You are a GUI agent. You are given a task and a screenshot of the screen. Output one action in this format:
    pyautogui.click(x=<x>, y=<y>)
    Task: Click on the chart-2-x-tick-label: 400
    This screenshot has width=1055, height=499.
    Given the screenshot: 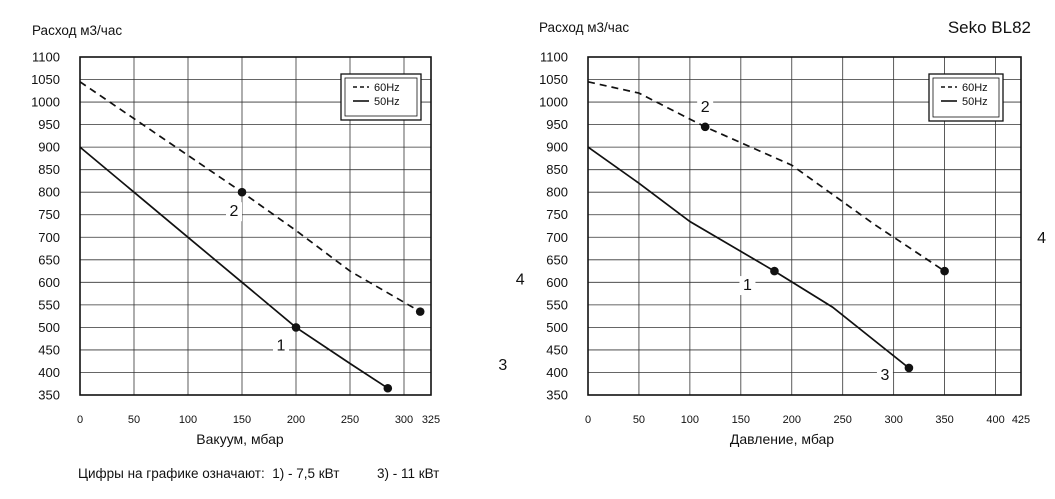 What is the action you would take?
    pyautogui.click(x=995, y=420)
    